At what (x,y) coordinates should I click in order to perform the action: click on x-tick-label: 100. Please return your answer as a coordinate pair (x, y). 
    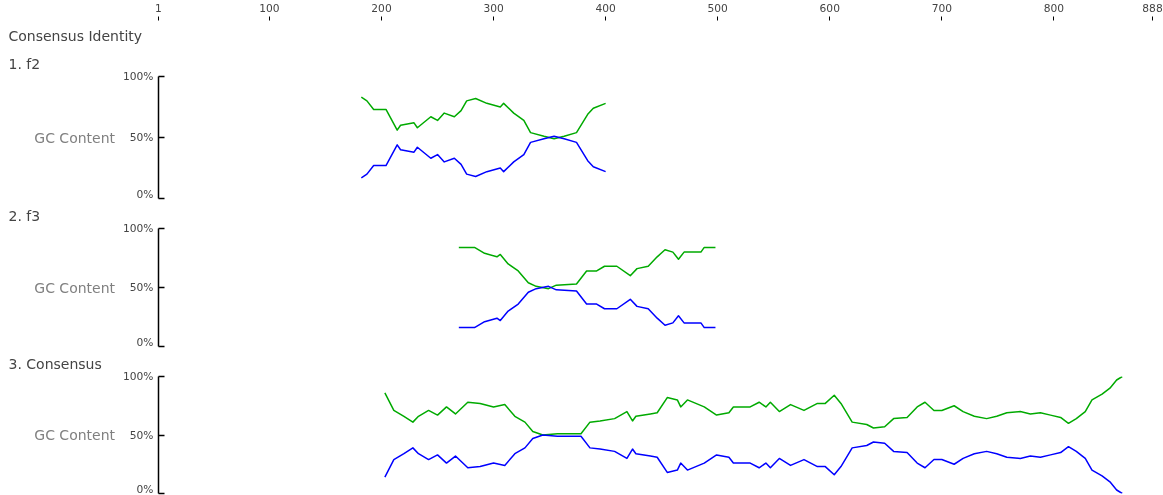
    Looking at the image, I should click on (269, 8).